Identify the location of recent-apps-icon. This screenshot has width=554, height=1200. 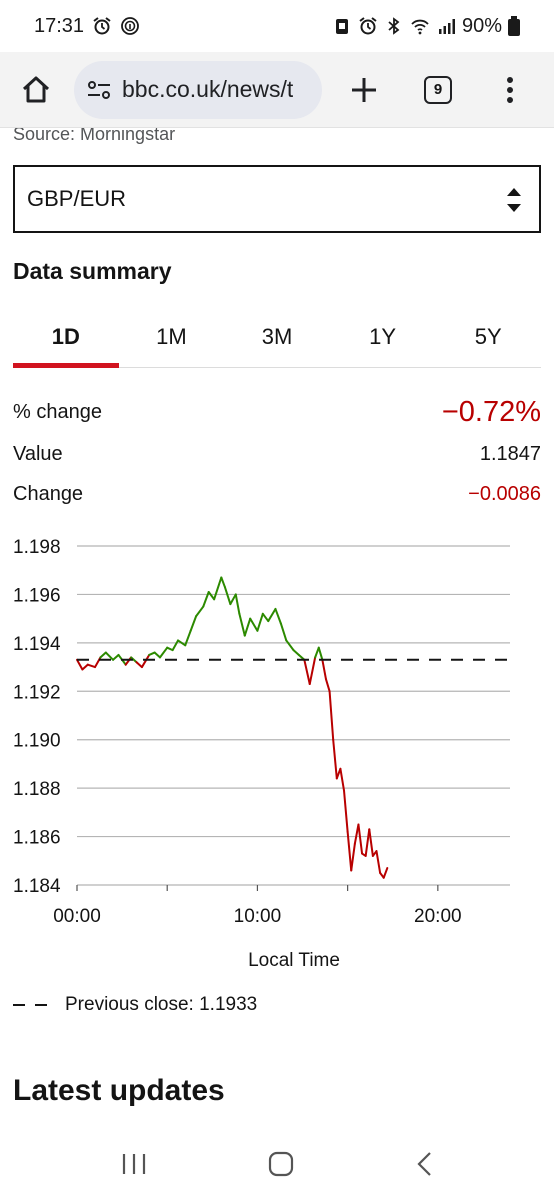
(134, 1164).